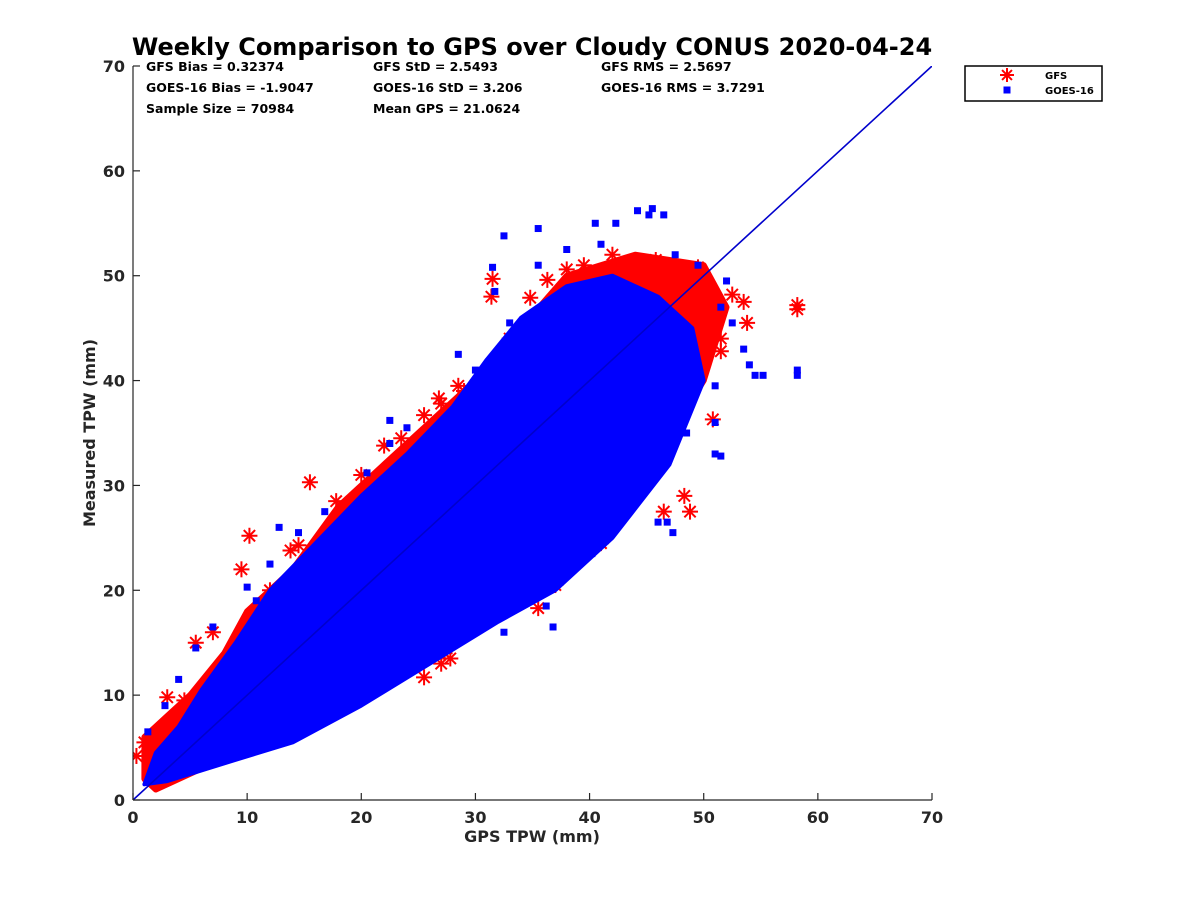 The width and height of the screenshot is (1200, 900). I want to click on legend-goes-marker, so click(1007, 90).